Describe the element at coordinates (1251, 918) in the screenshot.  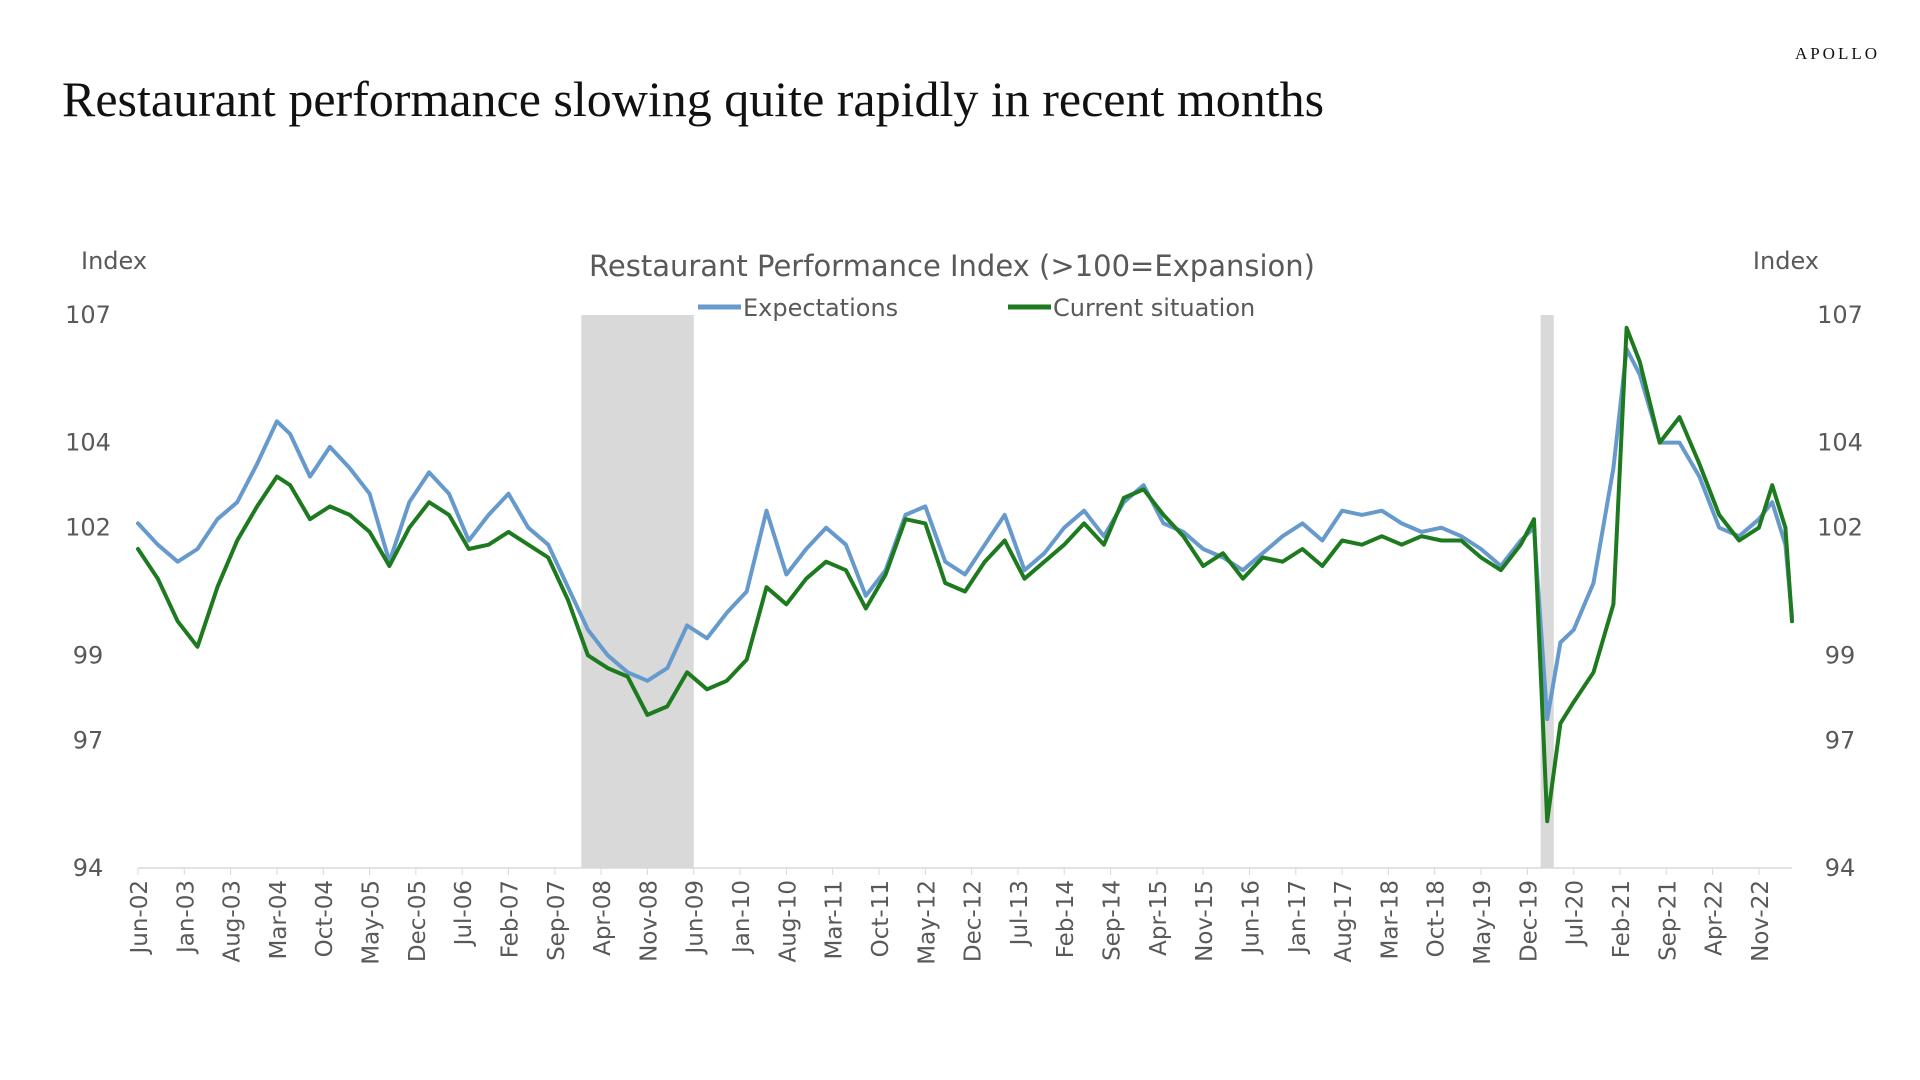
I see `x-tick-label-jun-16: Jun-16` at that location.